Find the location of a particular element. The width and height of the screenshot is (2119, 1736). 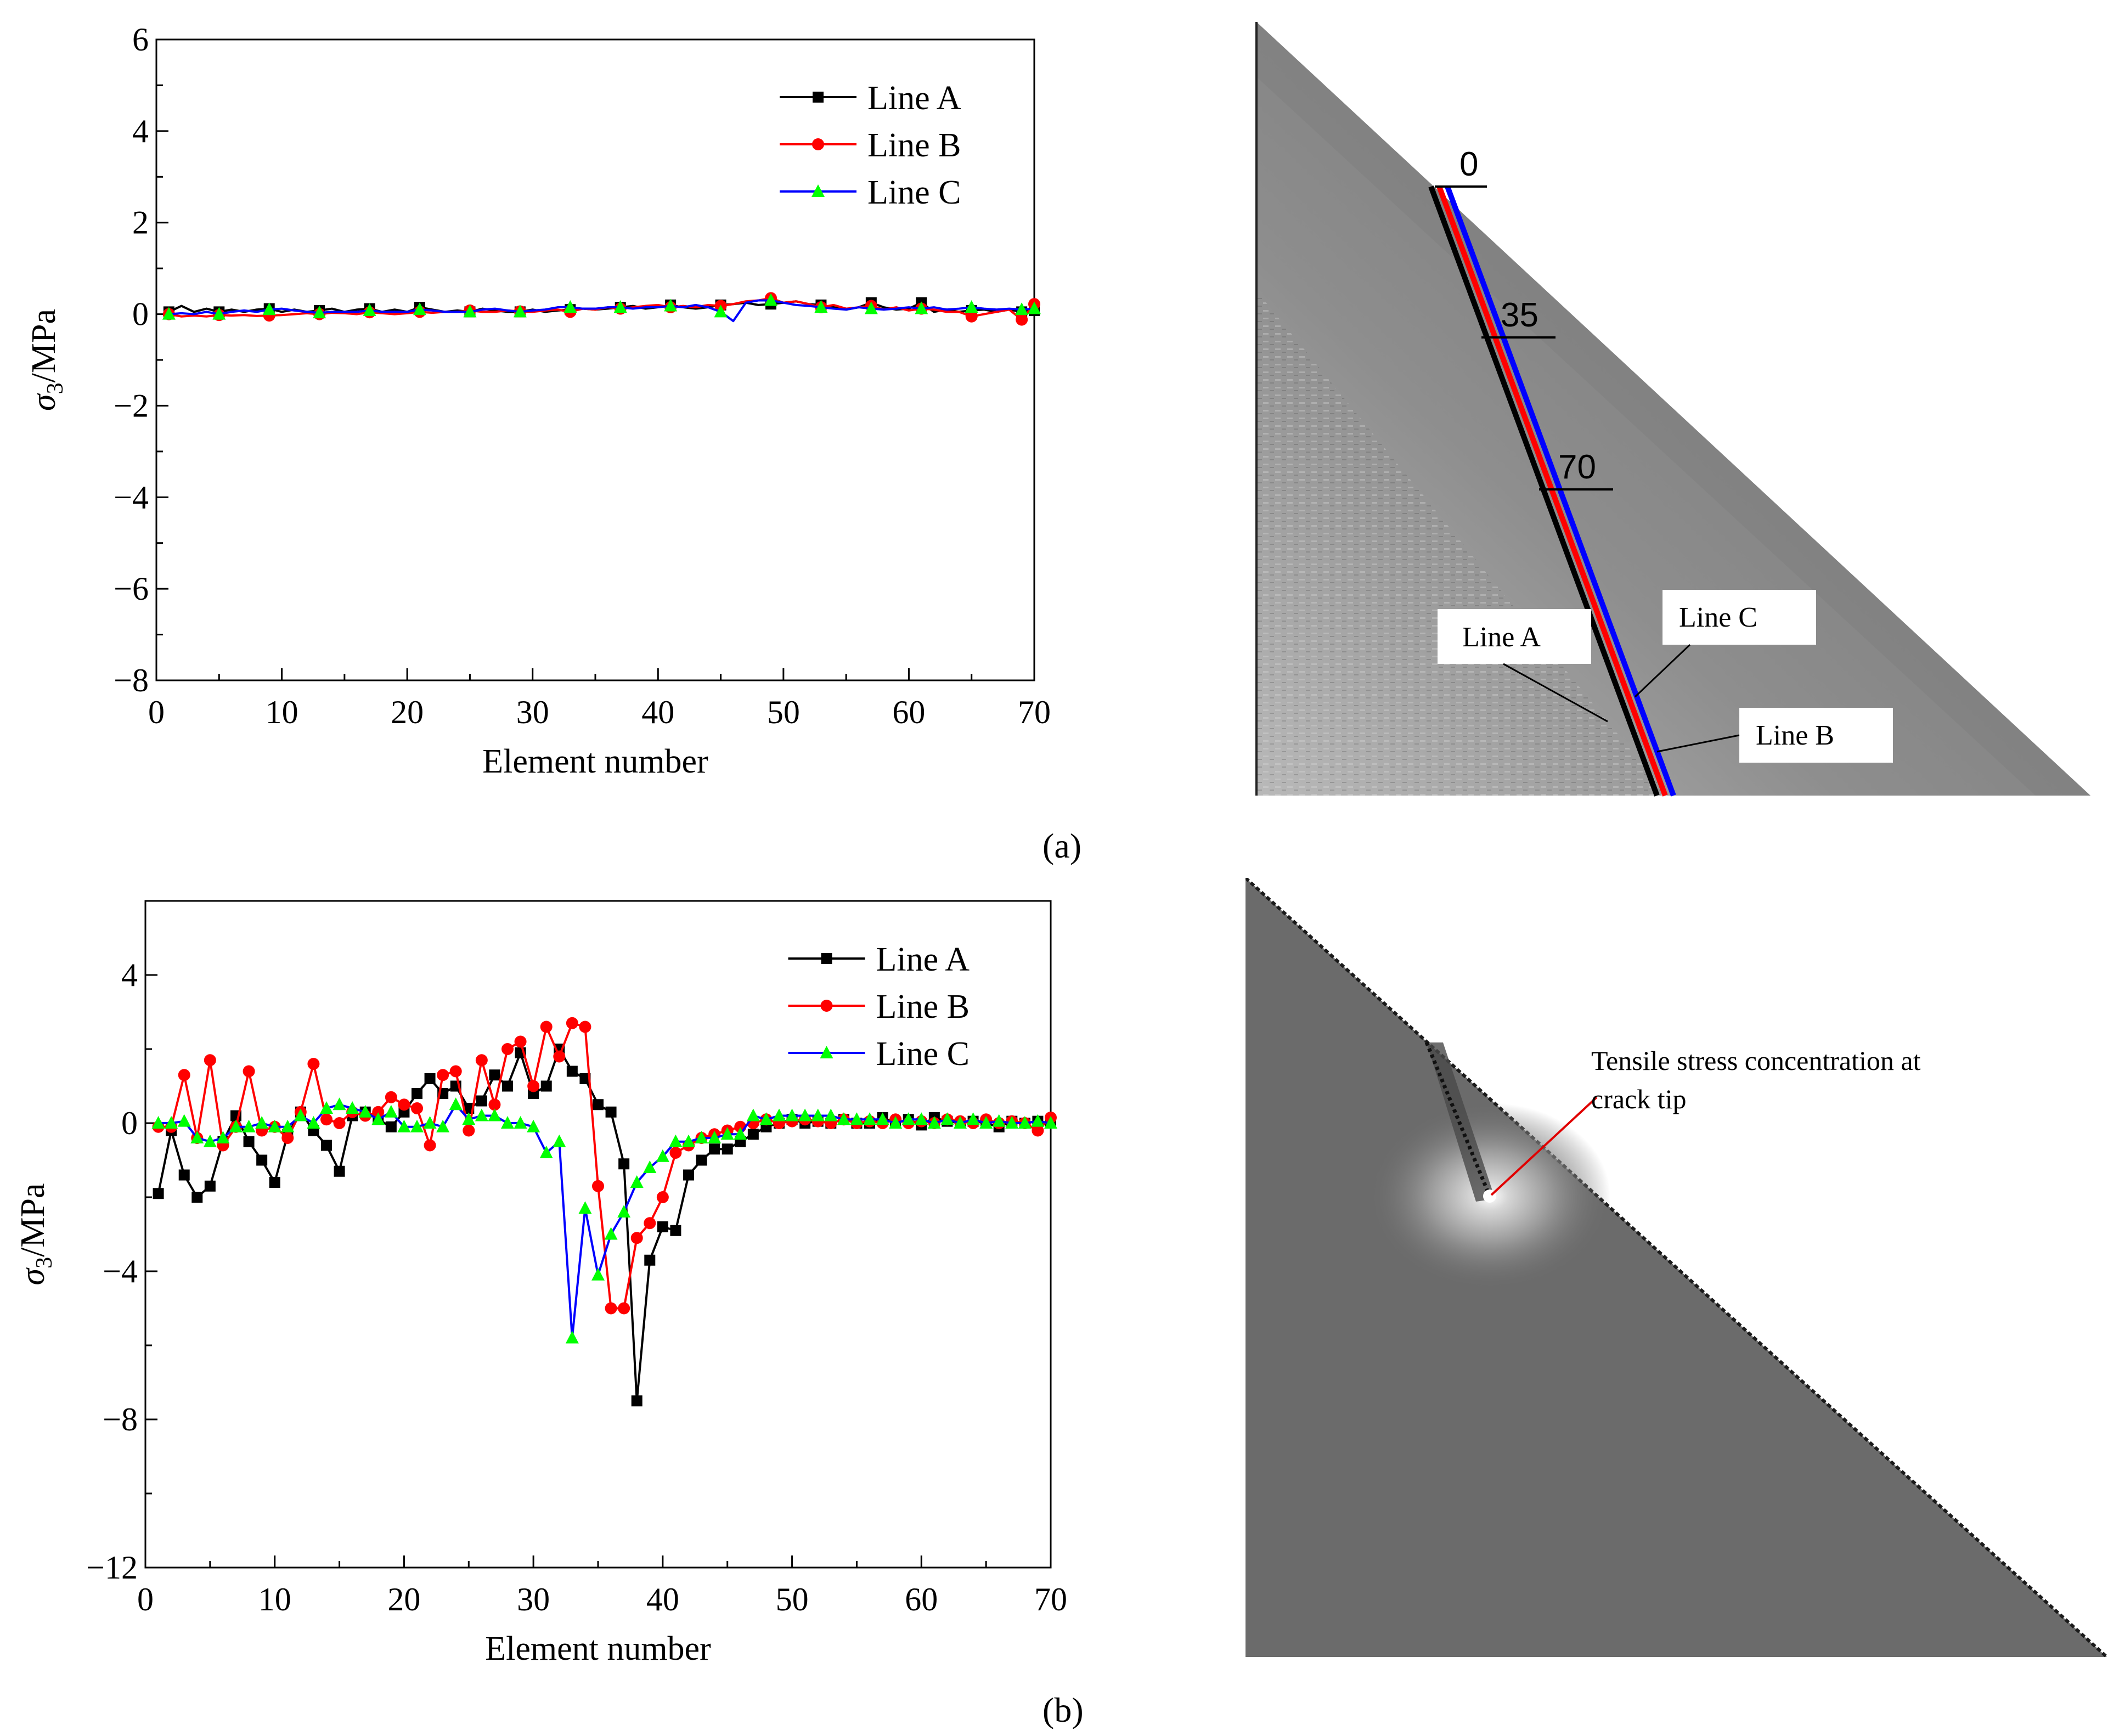

line-b-path is located at coordinates (1552, 491).